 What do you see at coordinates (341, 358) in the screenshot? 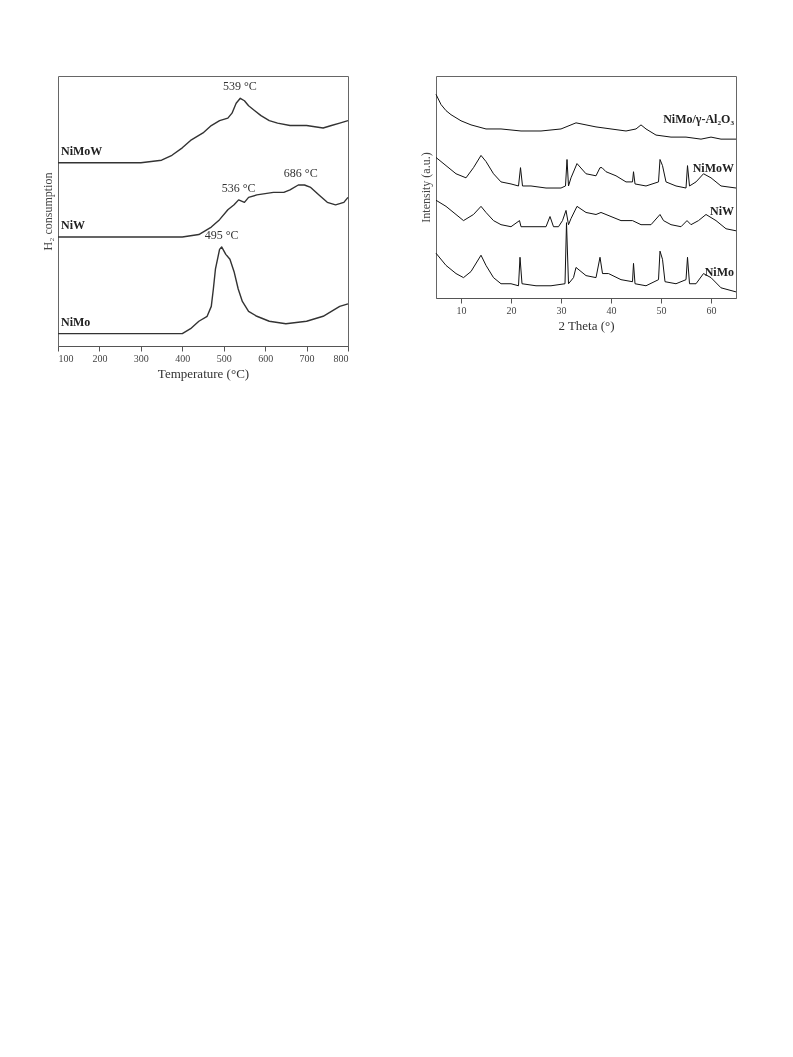
I see `x-tick-label: 800` at bounding box center [341, 358].